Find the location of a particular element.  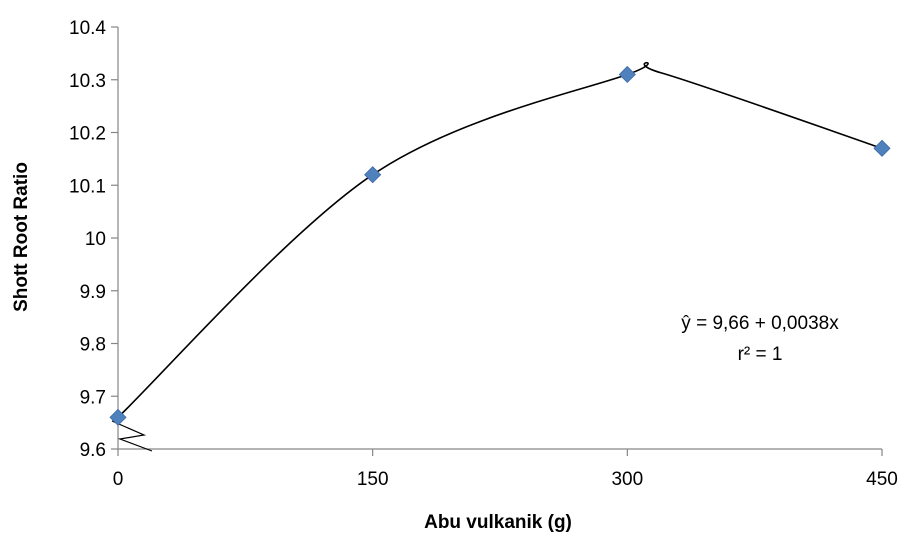

r-squared-label: r² = 1 is located at coordinates (760, 354).